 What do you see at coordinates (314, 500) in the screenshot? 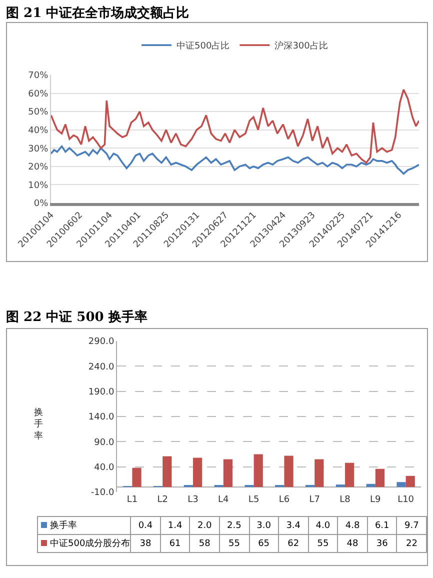
I see `x-tick-label: L7` at bounding box center [314, 500].